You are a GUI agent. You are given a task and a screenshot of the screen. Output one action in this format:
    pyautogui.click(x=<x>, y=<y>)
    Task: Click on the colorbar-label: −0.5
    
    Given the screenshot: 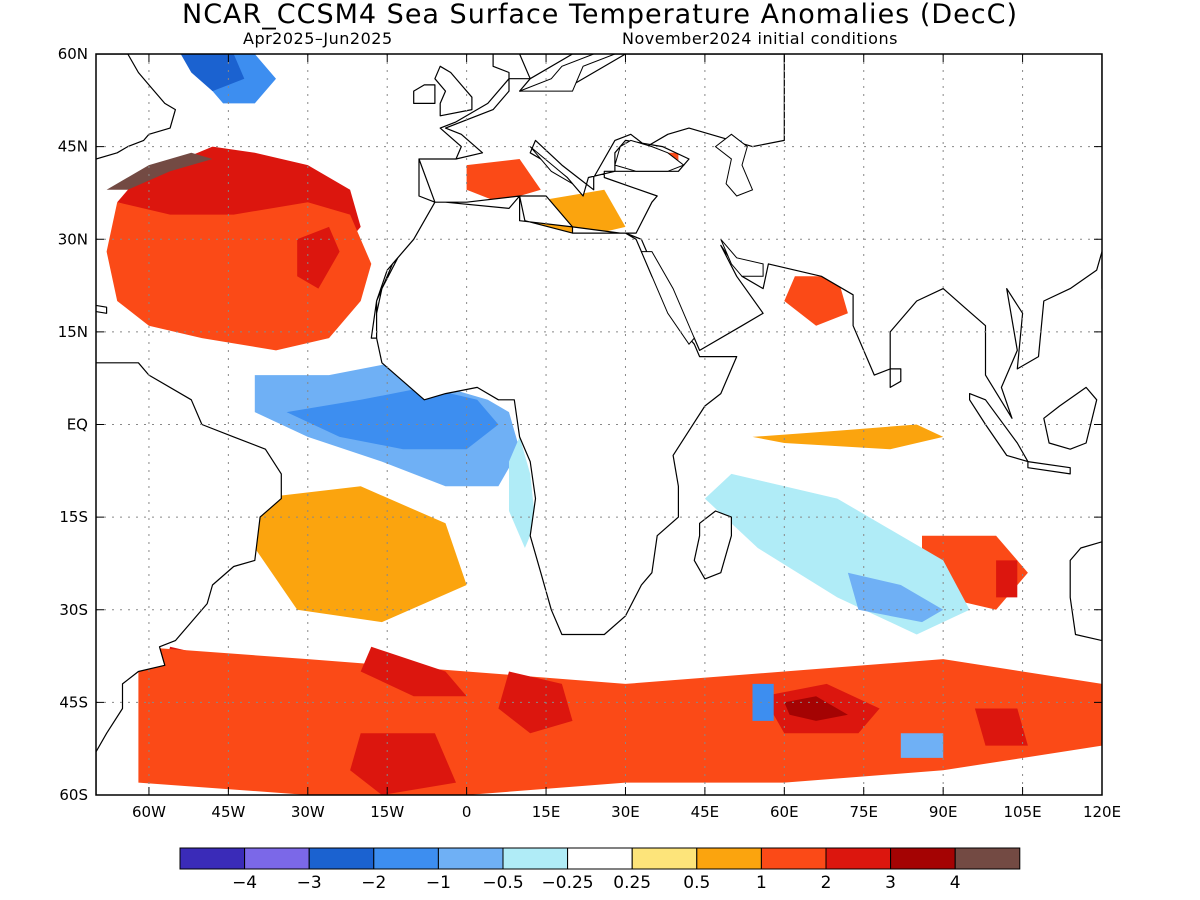 What is the action you would take?
    pyautogui.click(x=502, y=883)
    